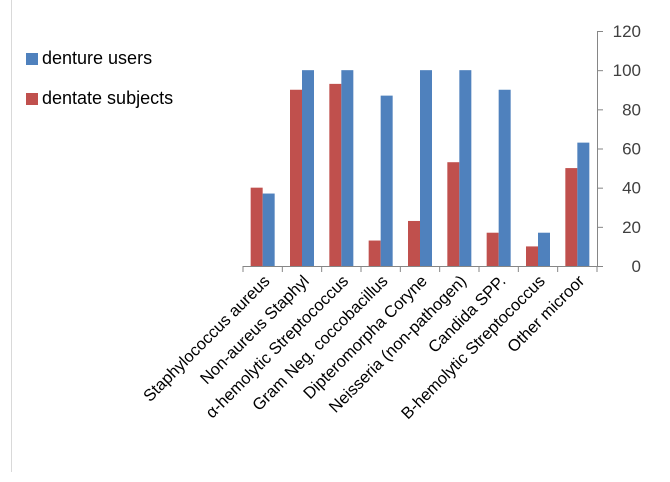 This screenshot has width=670, height=482. Describe the element at coordinates (631, 227) in the screenshot. I see `y-tick-label: 20` at that location.